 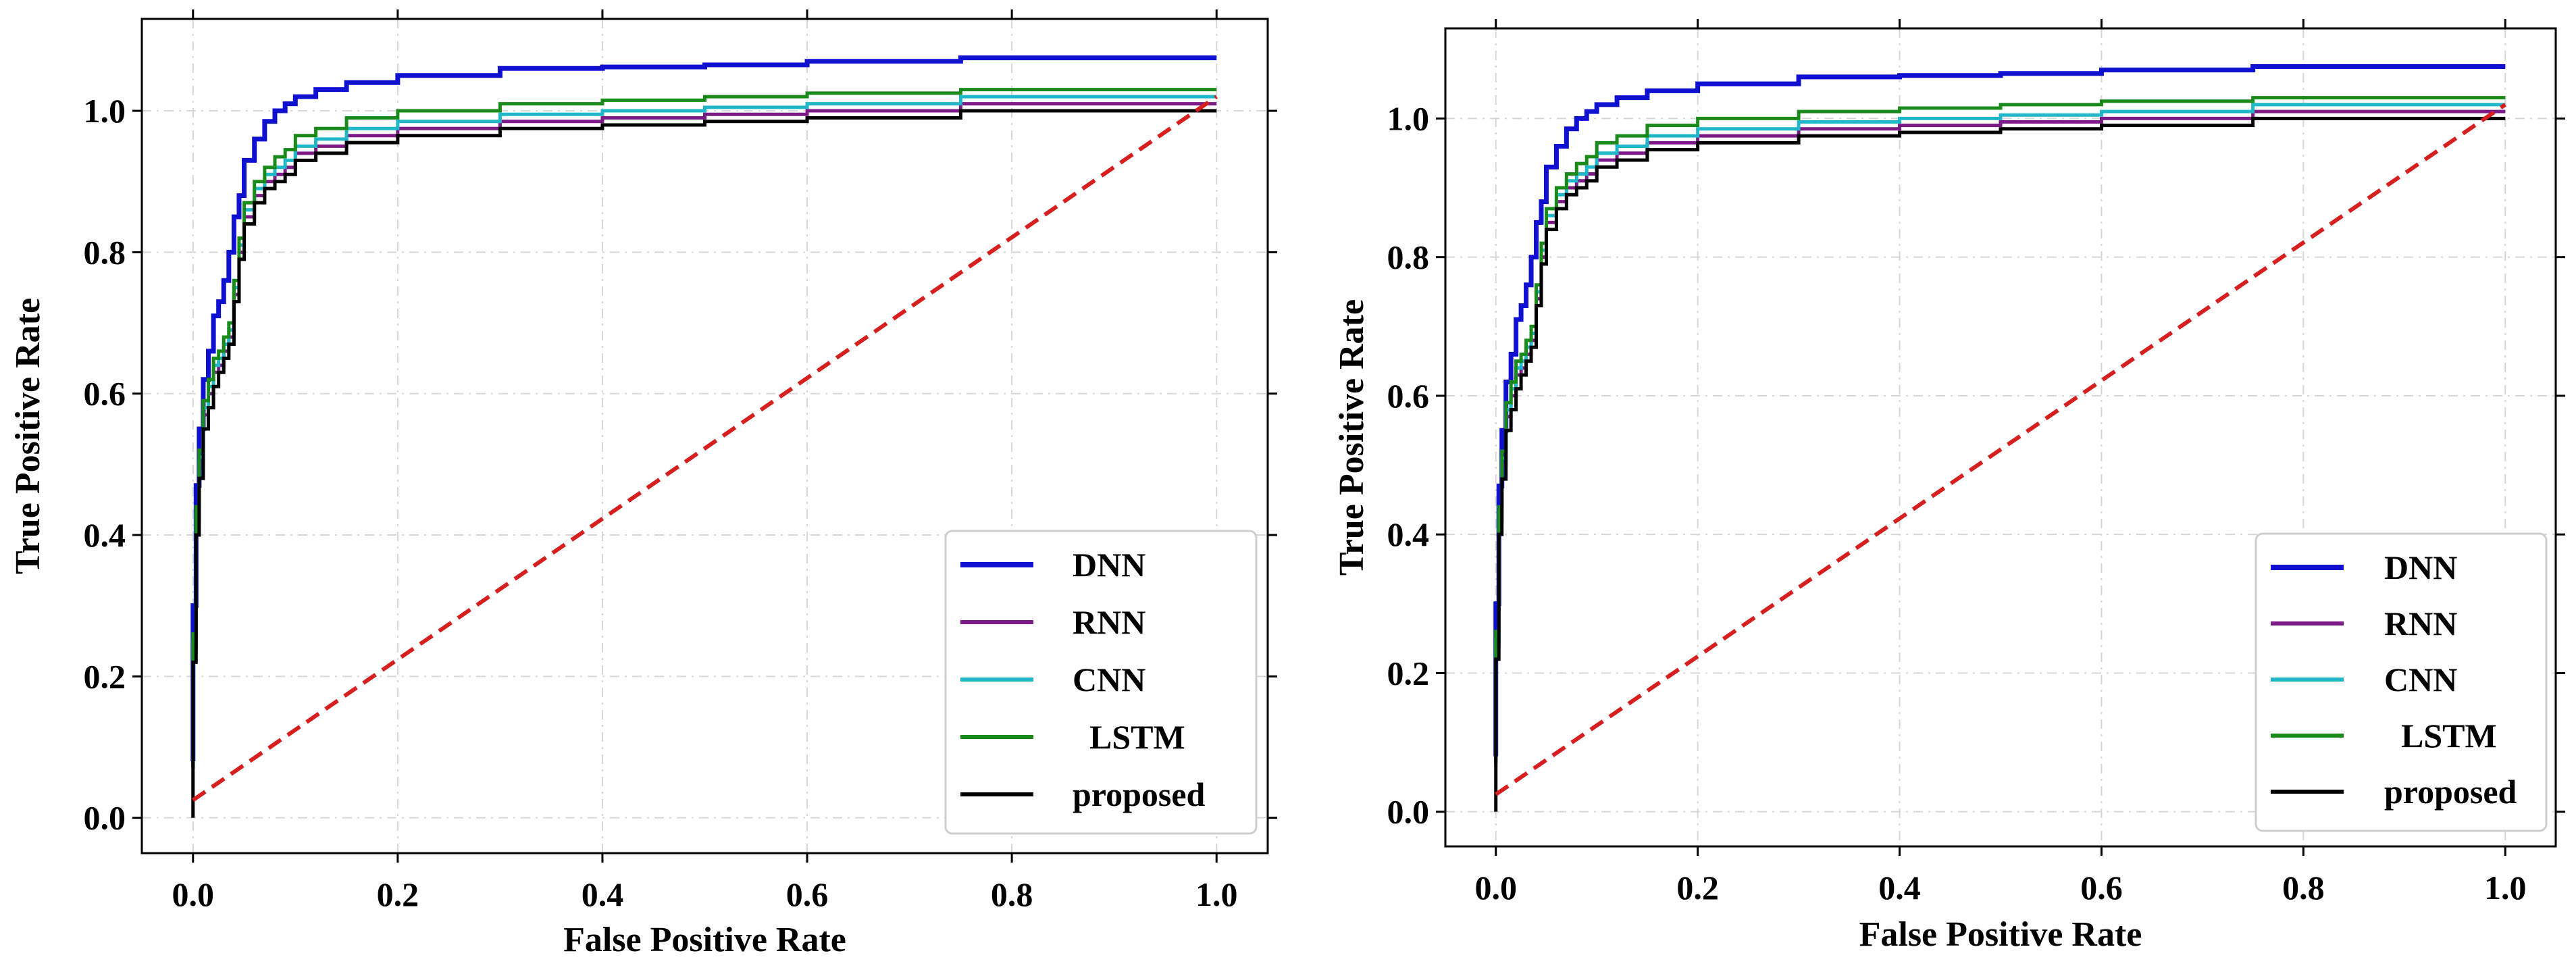 I want to click on left-x-tick-label: 0.6, so click(x=807, y=894).